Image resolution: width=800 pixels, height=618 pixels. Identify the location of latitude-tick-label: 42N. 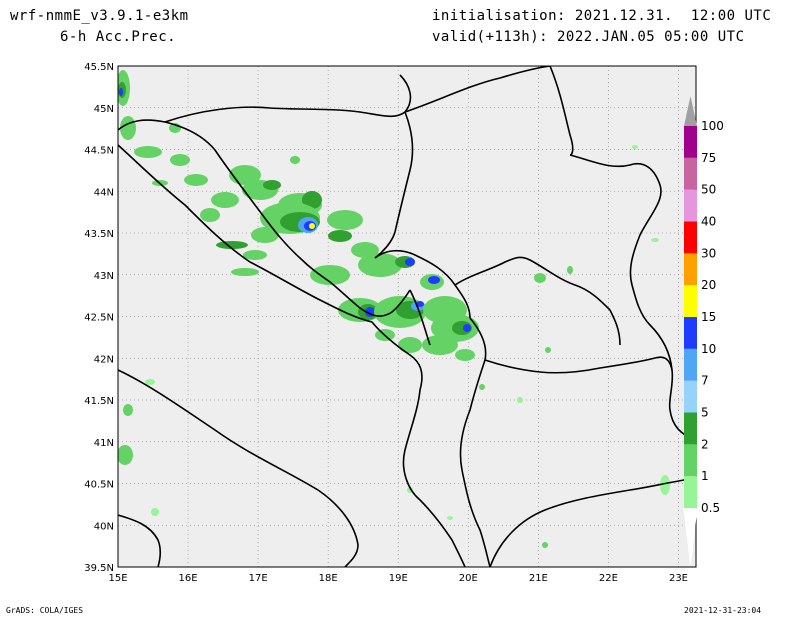
(104, 359).